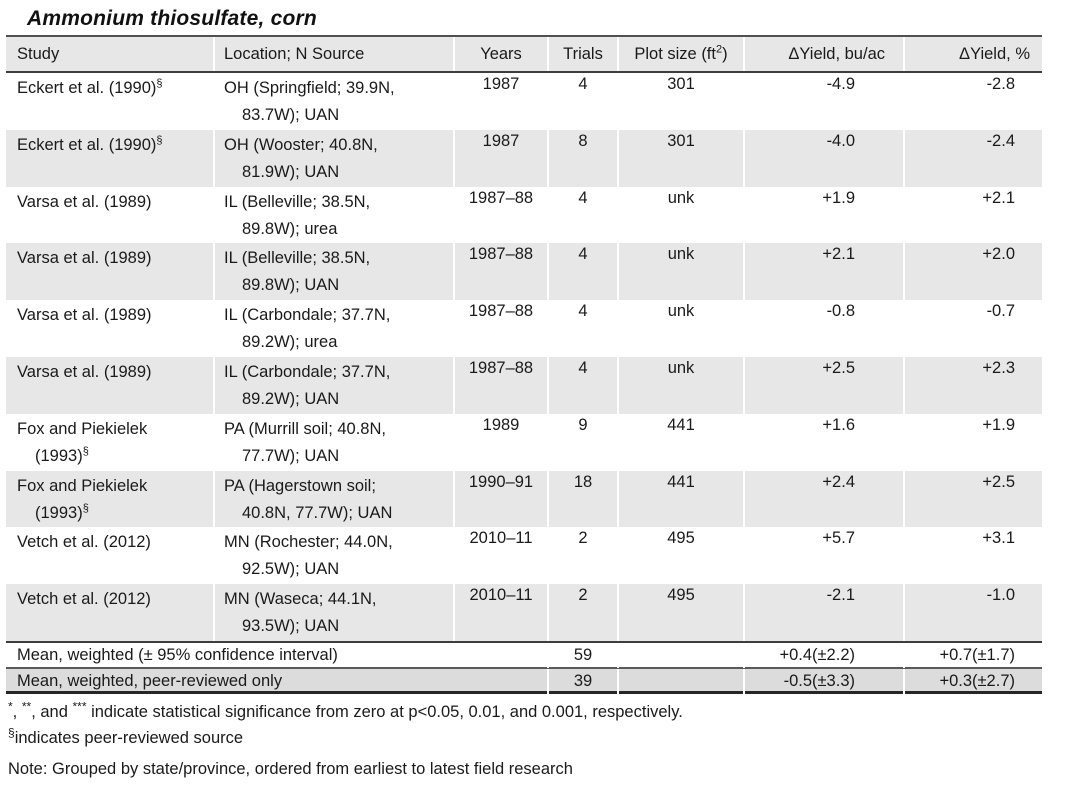 The width and height of the screenshot is (1080, 788). What do you see at coordinates (823, 655) in the screenshot?
I see `summary-yield-bu-ac: +0.4(±2.2)` at bounding box center [823, 655].